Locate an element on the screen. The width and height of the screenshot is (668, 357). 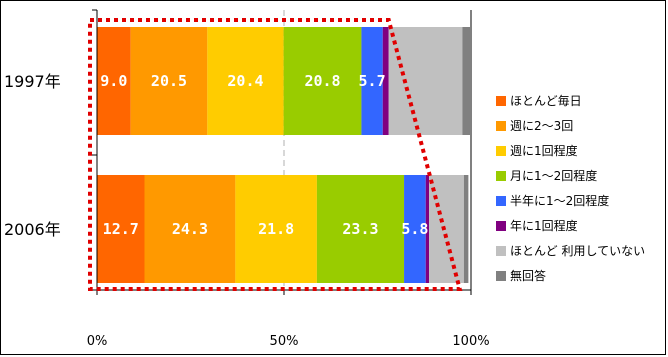
legend-label-3: 月に1〜2回程度 is located at coordinates (554, 176).